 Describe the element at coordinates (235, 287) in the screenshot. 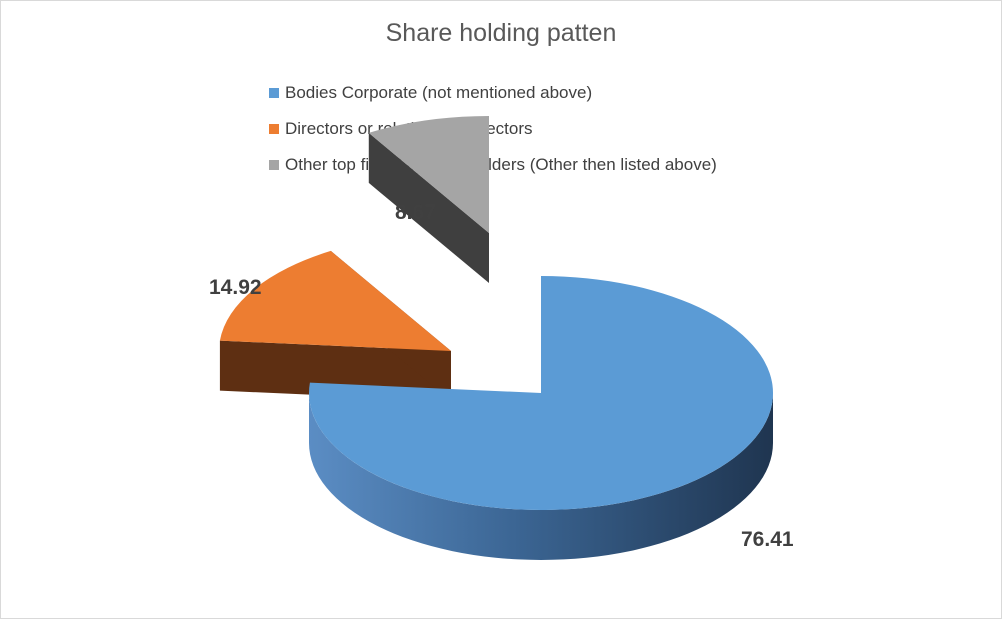

I see `data-label-directors: 14.92` at that location.